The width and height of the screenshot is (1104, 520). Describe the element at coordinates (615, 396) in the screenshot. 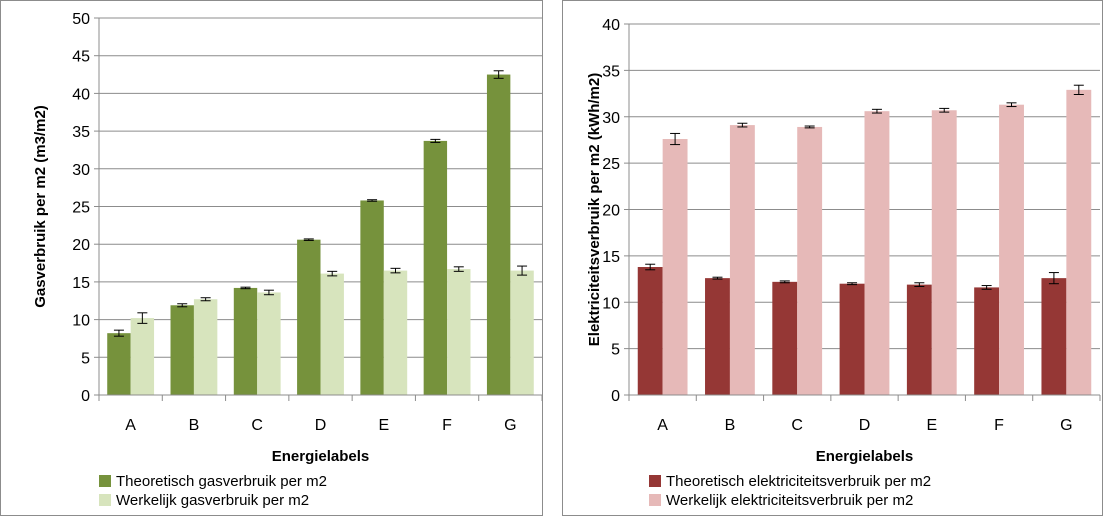

I see `elec-ytick-label: 0` at that location.